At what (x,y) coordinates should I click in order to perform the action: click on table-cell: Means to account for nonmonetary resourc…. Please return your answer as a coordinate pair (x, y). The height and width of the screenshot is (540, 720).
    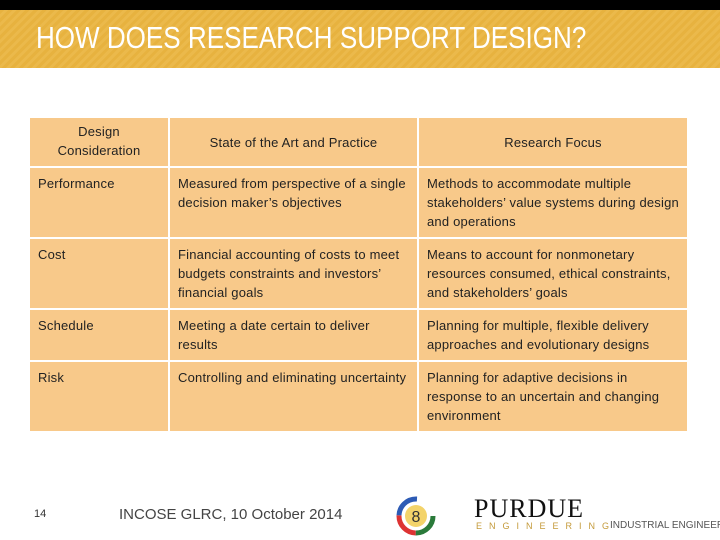
    Looking at the image, I should click on (553, 273).